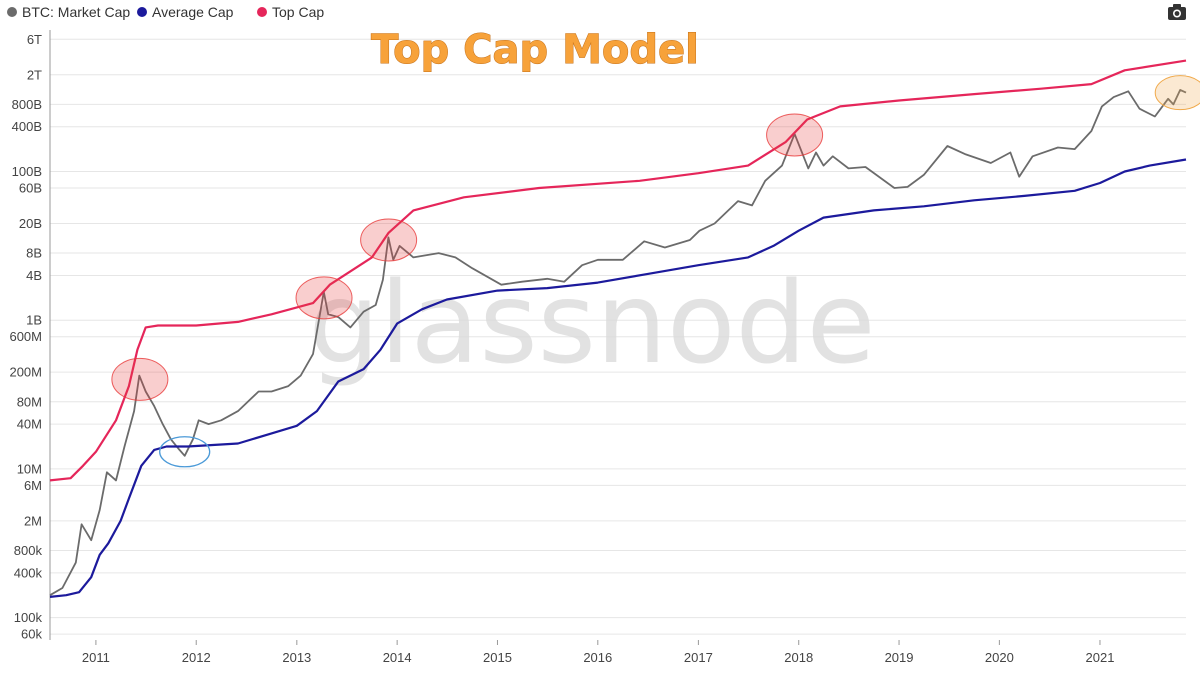  What do you see at coordinates (33, 520) in the screenshot?
I see `y-tick-label: 2M` at bounding box center [33, 520].